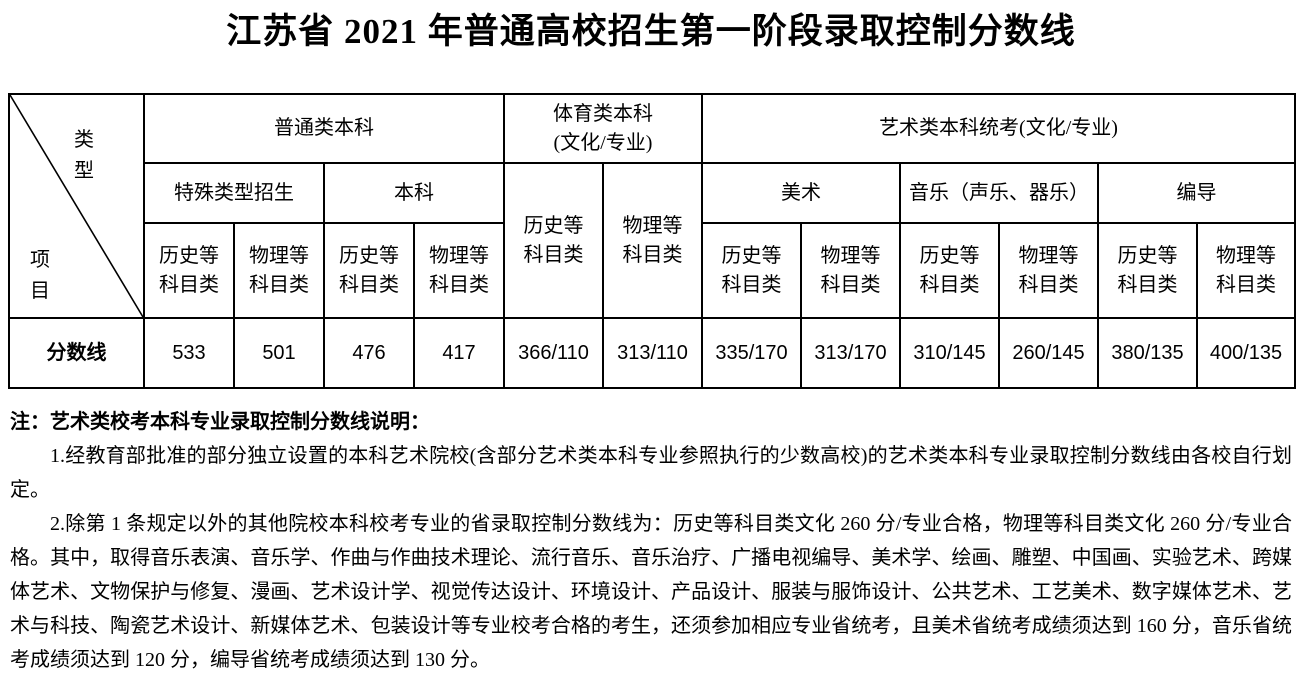 Image resolution: width=1302 pixels, height=674 pixels. I want to click on group-header-pe: 体育类本科 (文化/专业), so click(603, 129).